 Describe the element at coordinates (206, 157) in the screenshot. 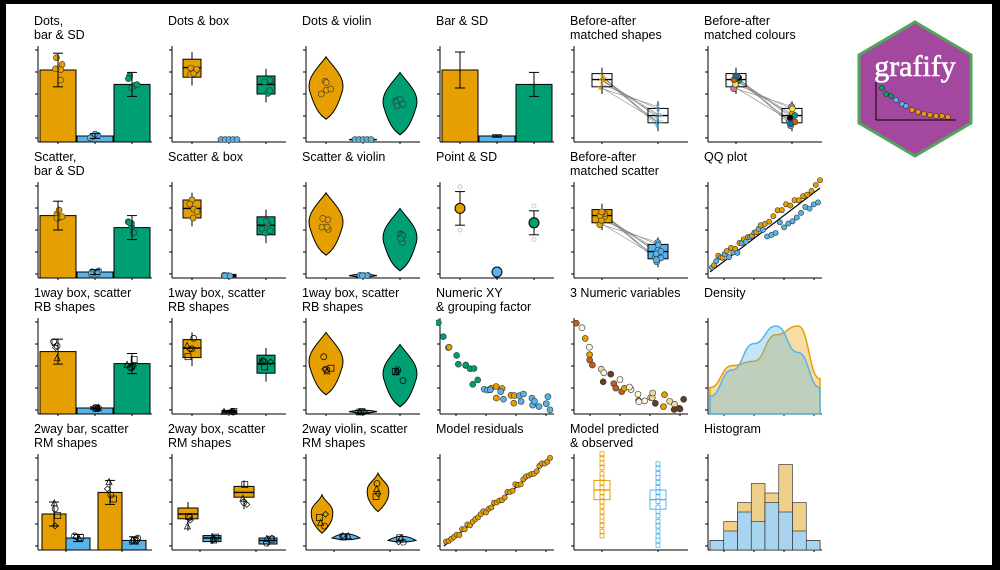

I see `panel-title: Scatter & box` at that location.